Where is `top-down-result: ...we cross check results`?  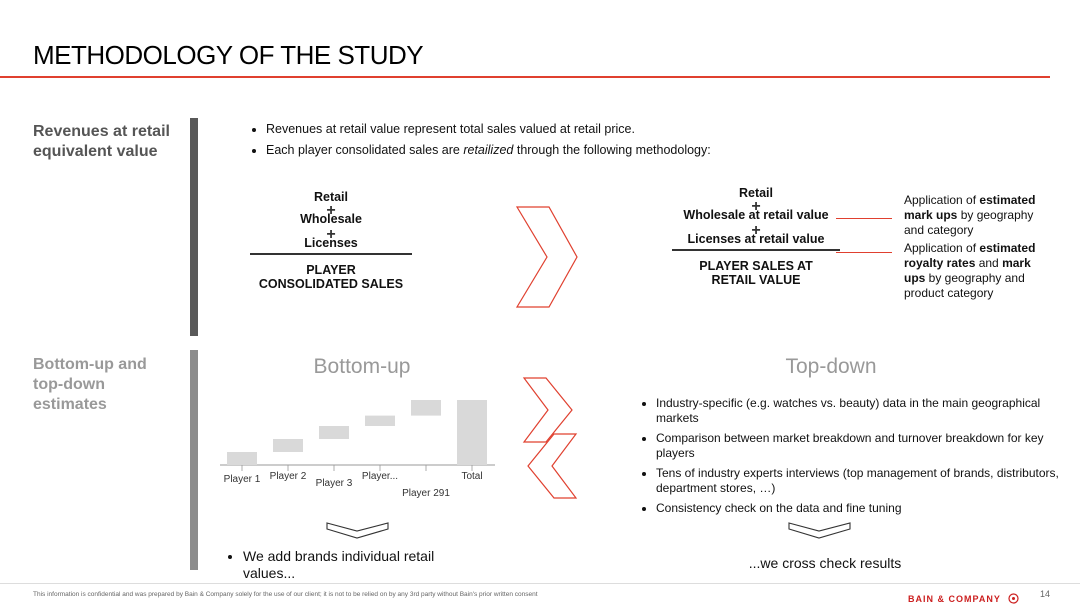 top-down-result: ...we cross check results is located at coordinates (825, 563).